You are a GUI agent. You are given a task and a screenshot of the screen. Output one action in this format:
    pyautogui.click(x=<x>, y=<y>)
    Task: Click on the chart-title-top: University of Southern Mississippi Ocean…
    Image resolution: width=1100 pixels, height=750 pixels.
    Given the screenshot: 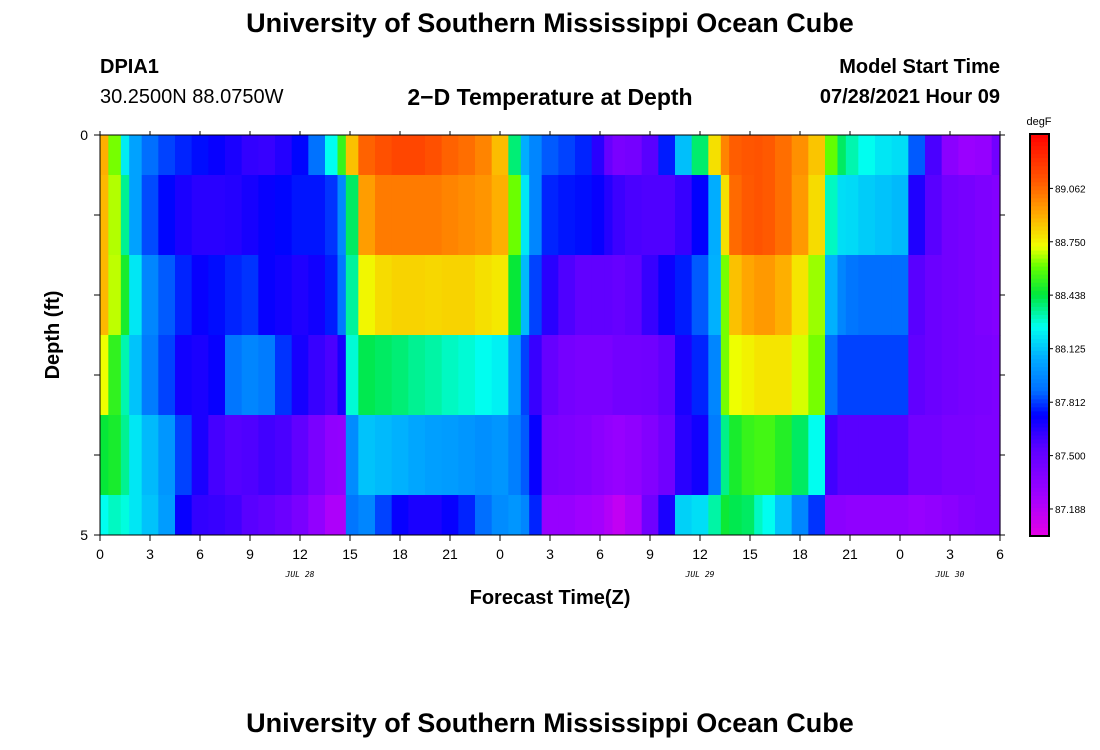 What is the action you would take?
    pyautogui.click(x=550, y=23)
    